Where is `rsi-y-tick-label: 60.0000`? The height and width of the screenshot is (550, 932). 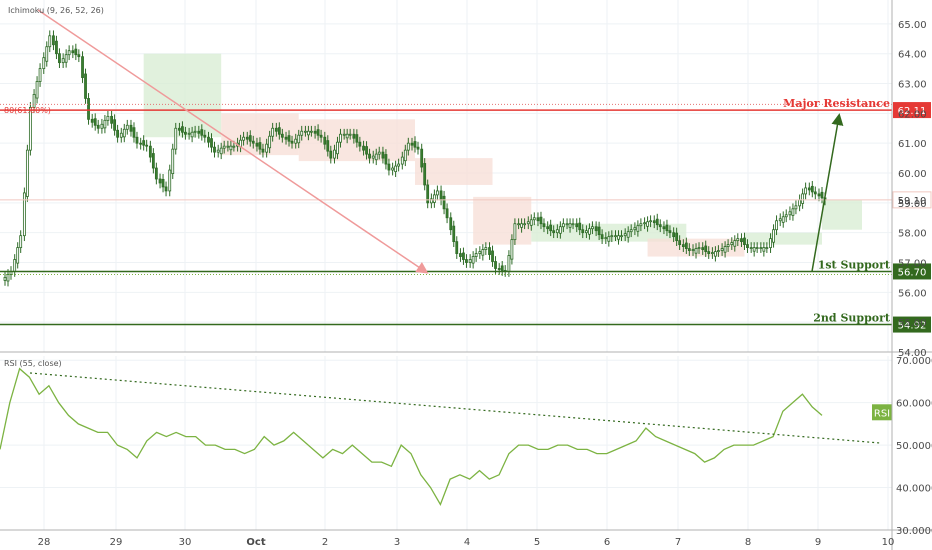
rsi-y-tick-label: 60.0000 is located at coordinates (914, 404).